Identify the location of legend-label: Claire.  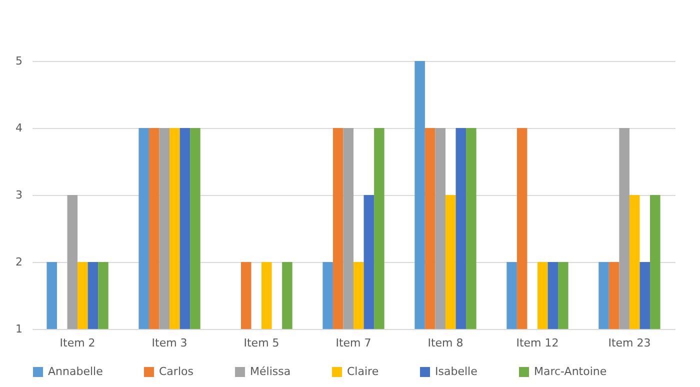
(363, 371).